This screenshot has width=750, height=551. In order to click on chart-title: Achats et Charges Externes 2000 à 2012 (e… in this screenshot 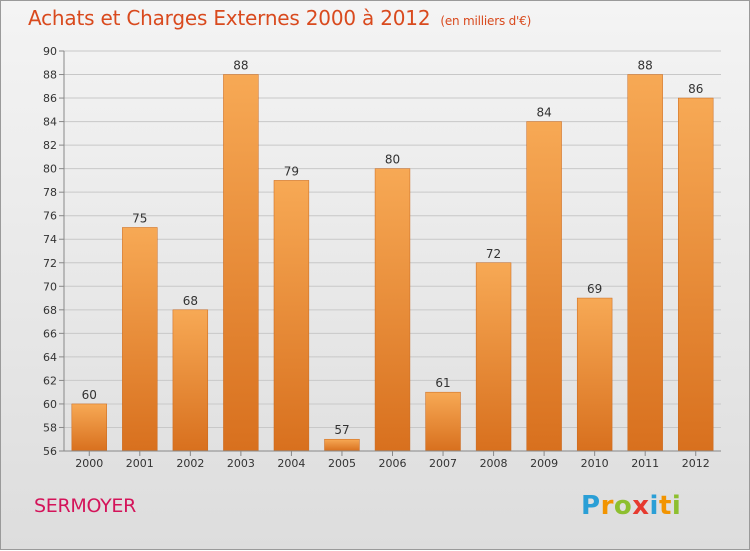, I will do `click(279, 18)`.